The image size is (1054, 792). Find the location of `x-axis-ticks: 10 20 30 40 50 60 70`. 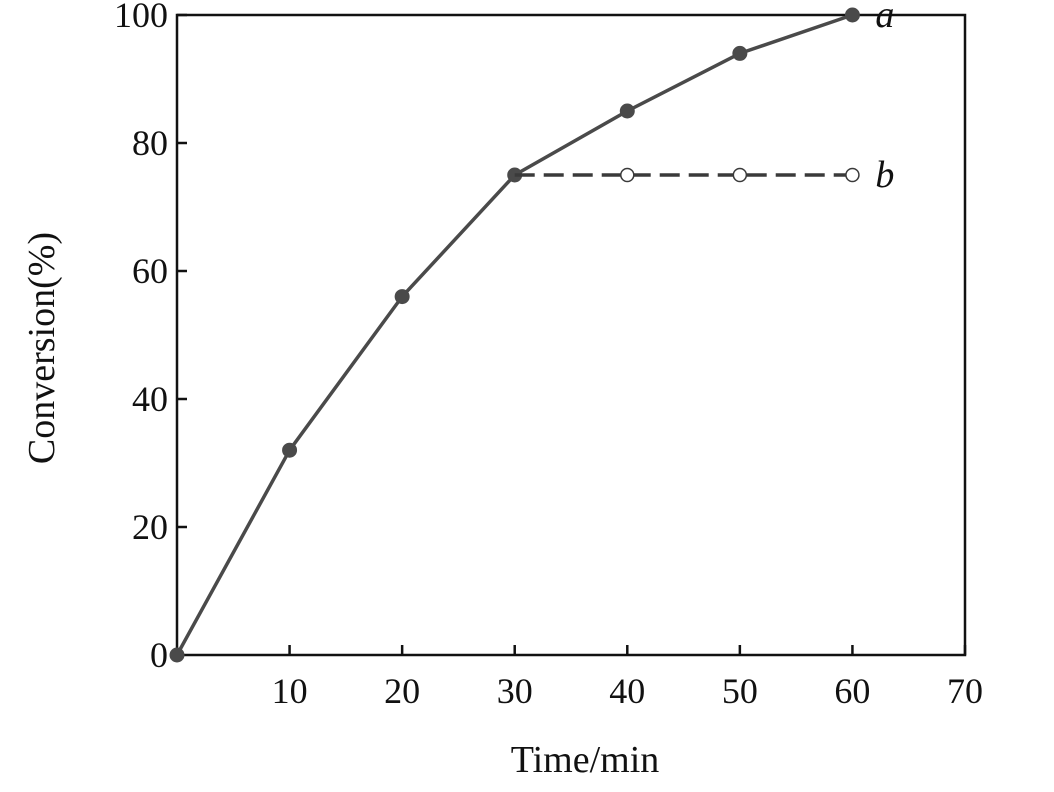

x-axis-ticks: 10 20 30 40 50 60 70 is located at coordinates (627, 678).